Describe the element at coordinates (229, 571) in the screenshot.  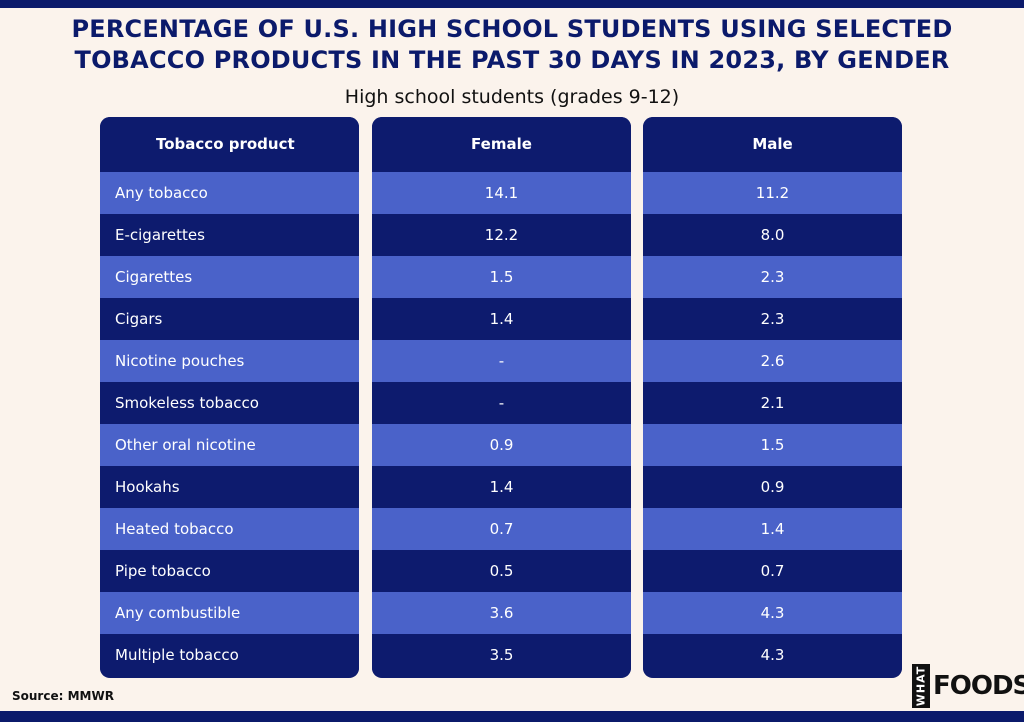
I see `product-cell: Pipe tobacco` at that location.